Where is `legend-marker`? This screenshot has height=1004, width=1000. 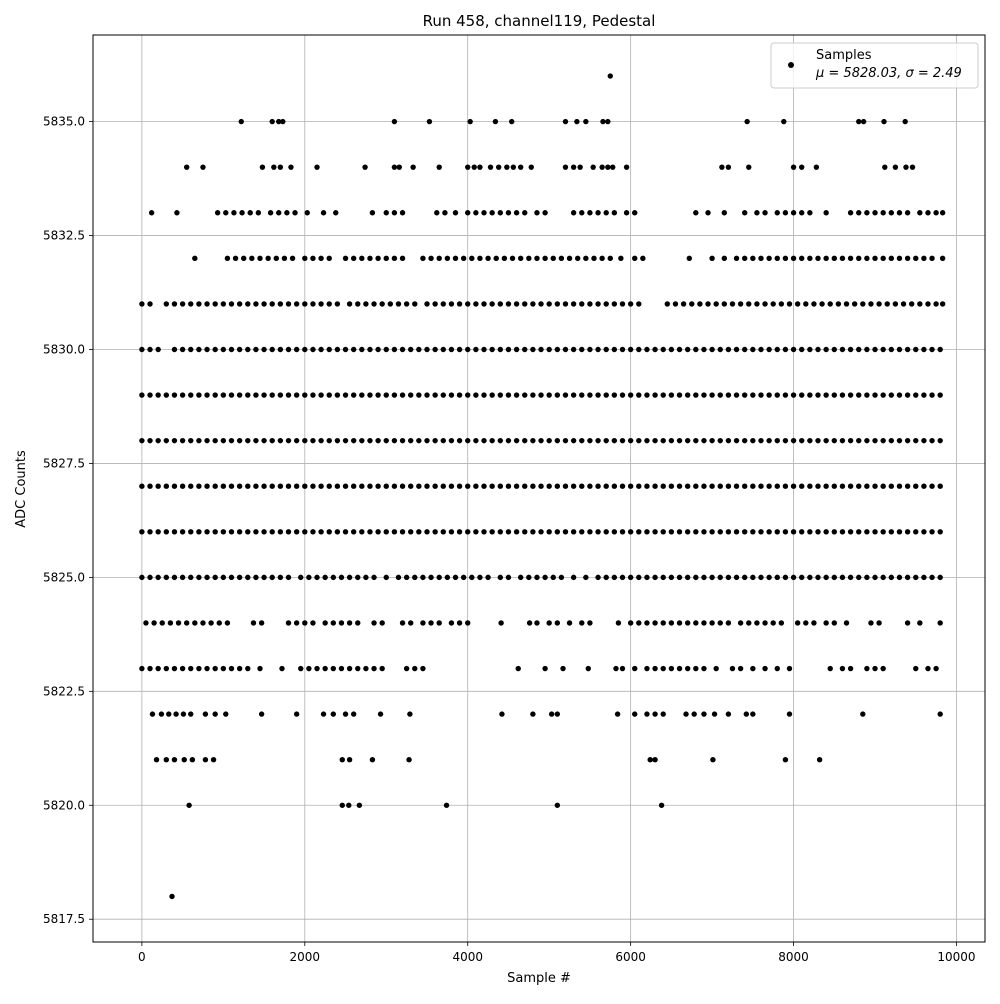
legend-marker is located at coordinates (791, 65).